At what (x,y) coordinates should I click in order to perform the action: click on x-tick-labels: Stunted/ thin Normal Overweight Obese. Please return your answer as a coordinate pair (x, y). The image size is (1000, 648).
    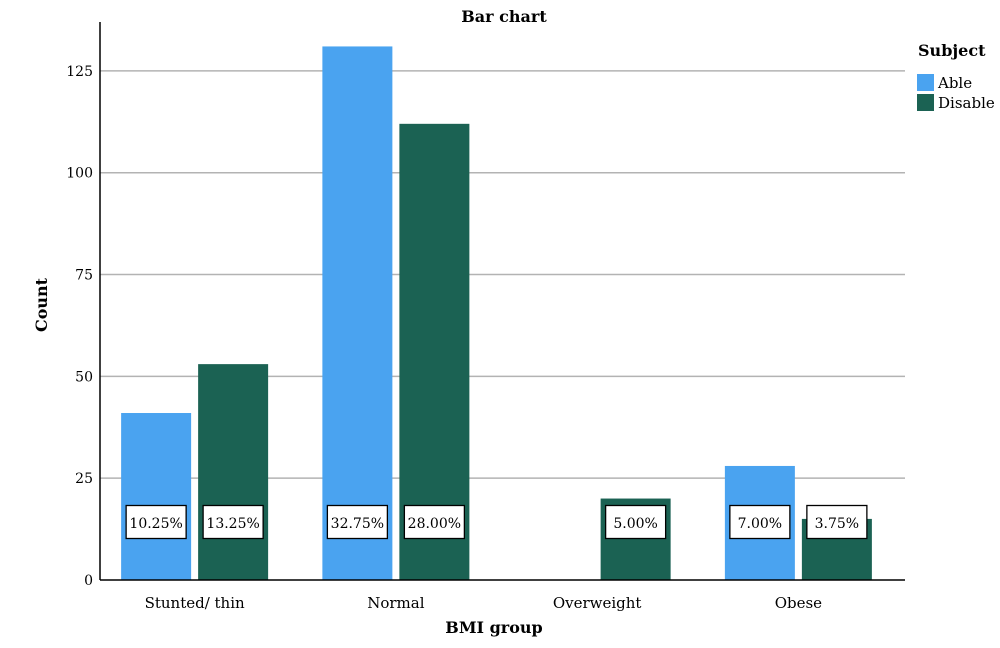
    Looking at the image, I should click on (484, 603).